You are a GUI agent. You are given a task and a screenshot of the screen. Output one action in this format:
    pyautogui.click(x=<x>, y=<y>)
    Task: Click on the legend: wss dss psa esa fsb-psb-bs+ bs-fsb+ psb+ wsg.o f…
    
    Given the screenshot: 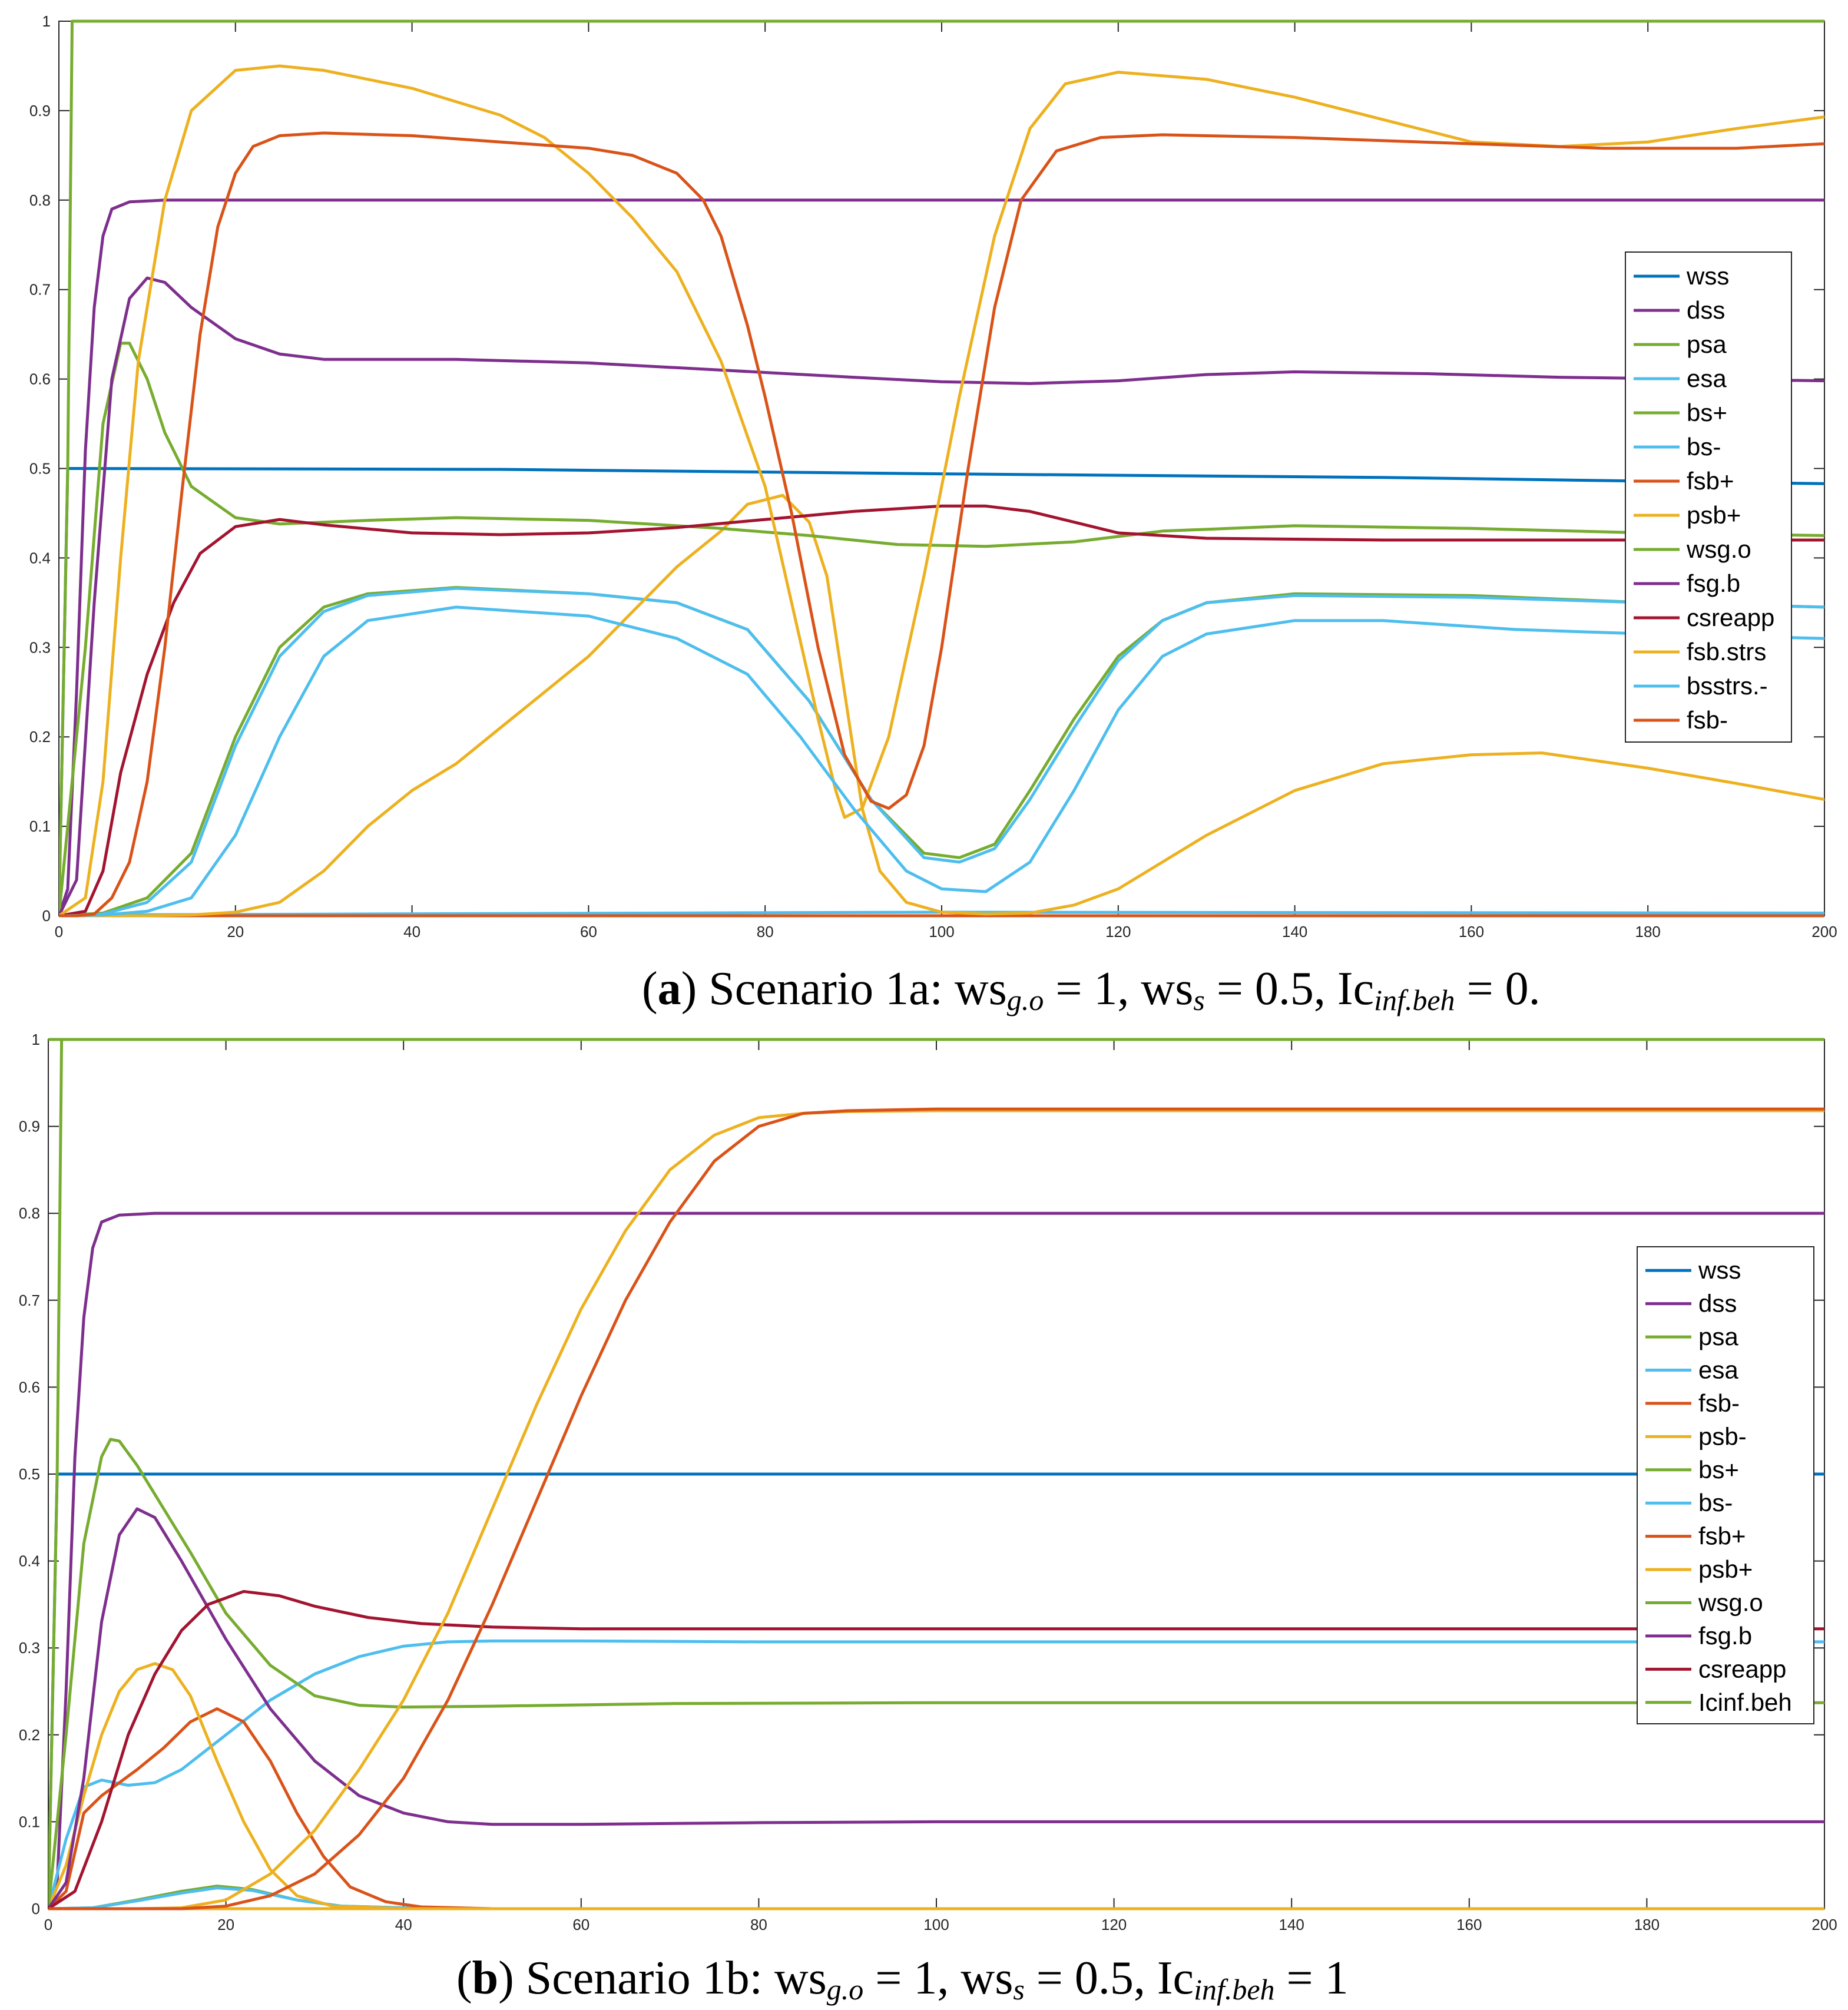 What is the action you would take?
    pyautogui.click(x=1725, y=1485)
    